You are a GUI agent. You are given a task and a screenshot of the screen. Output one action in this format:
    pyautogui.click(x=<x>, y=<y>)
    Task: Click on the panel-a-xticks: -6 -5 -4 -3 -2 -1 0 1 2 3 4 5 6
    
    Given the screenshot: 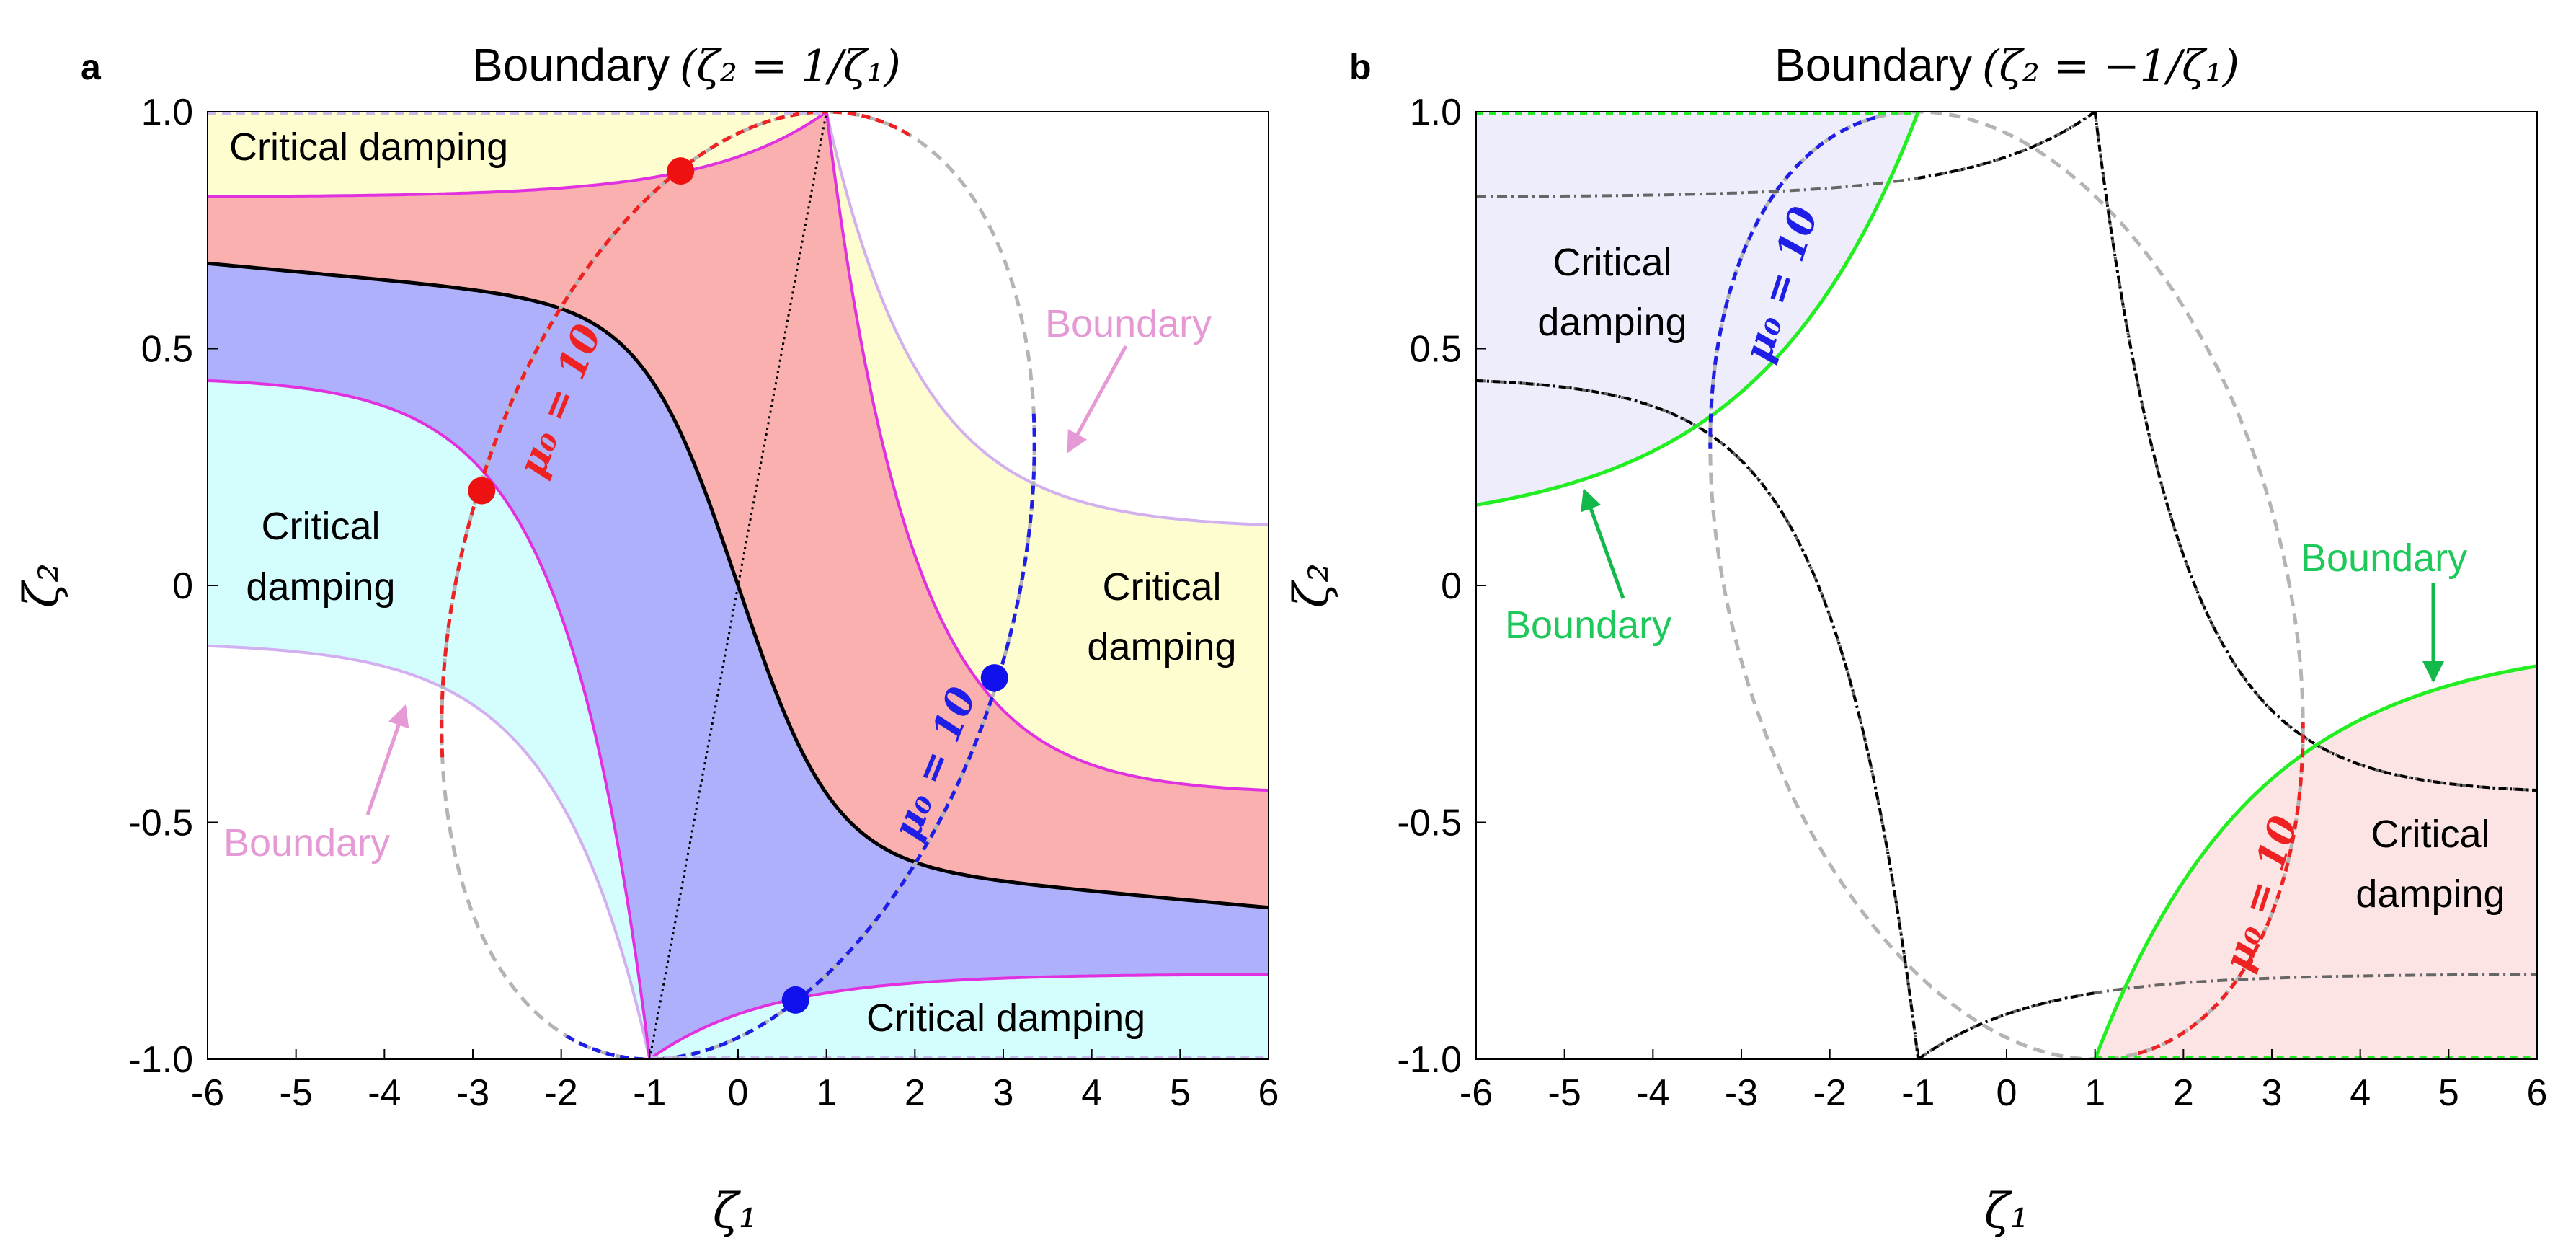 What is the action you would take?
    pyautogui.click(x=735, y=1081)
    